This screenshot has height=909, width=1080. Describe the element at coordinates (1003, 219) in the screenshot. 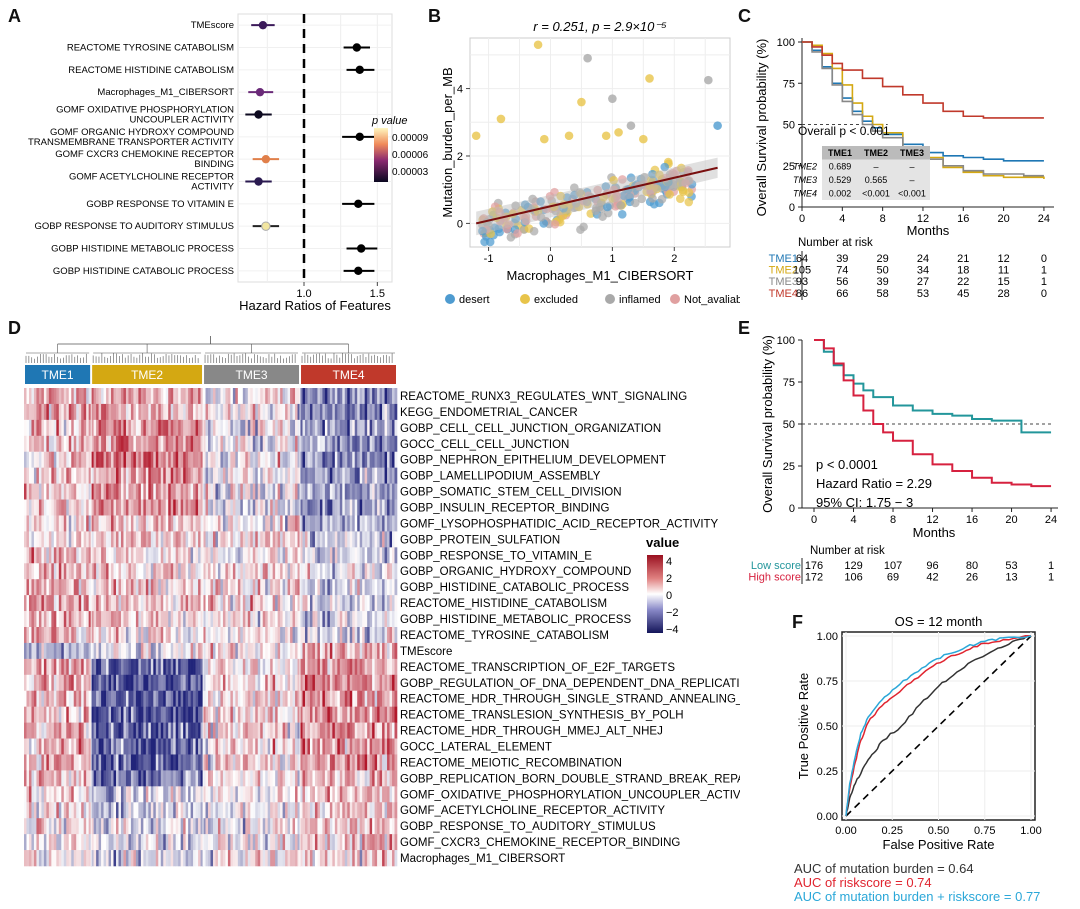

I see `panel-c-xtick-label: 20` at that location.